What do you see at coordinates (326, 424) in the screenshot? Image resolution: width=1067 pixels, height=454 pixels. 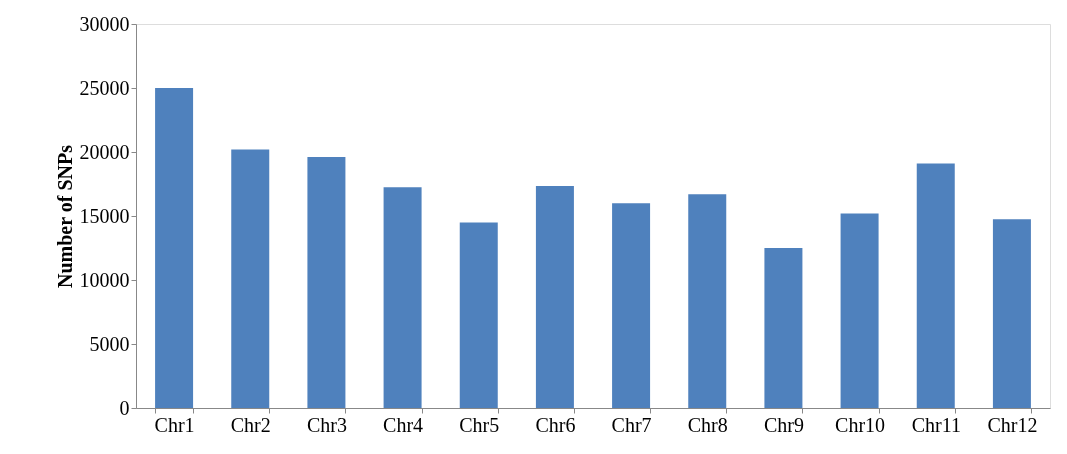 I see `x-tick-label: Chr3` at bounding box center [326, 424].